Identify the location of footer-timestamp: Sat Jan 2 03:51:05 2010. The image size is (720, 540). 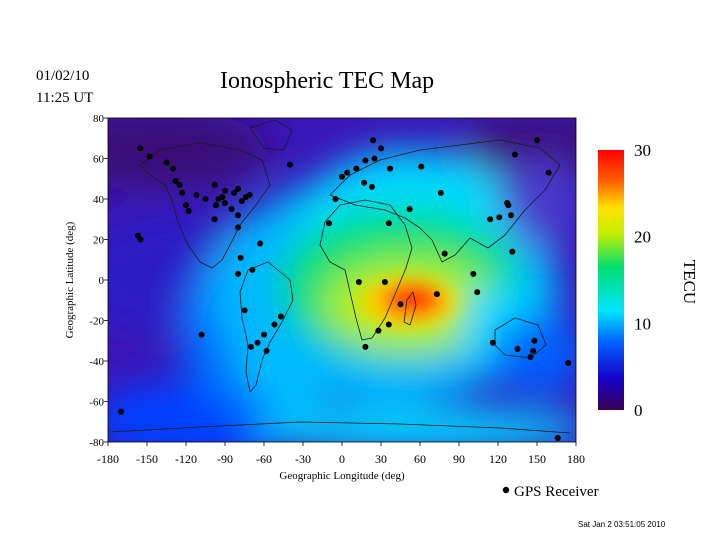
(622, 524).